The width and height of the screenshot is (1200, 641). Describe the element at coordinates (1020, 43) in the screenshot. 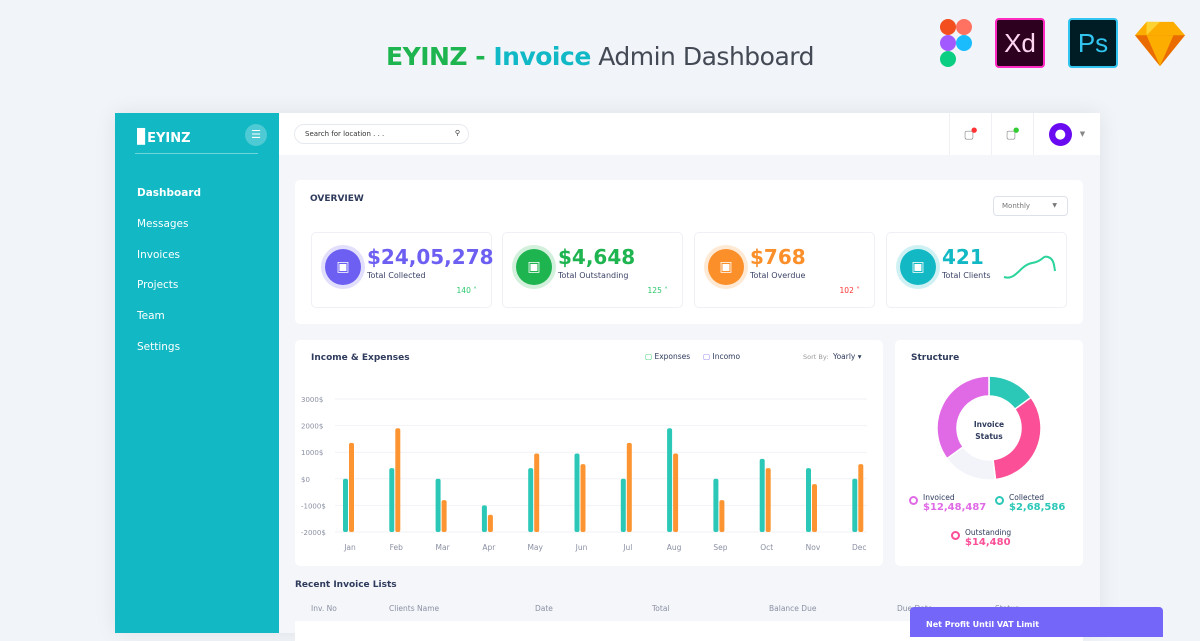

I see `xd-icon: Xd` at that location.